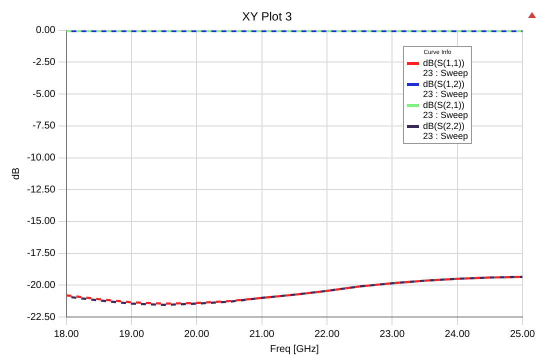  I want to click on y-tick-label: -22.50, so click(41, 317).